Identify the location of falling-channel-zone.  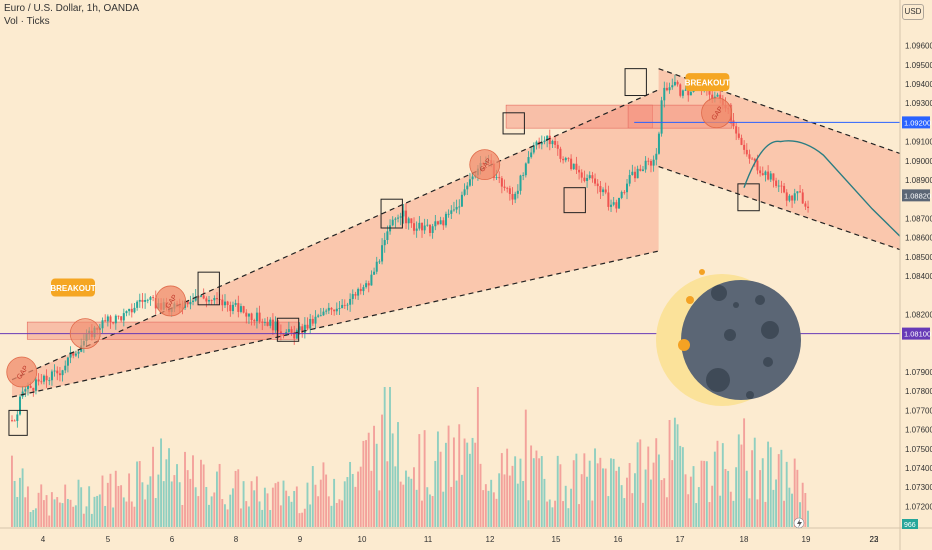
(779, 159).